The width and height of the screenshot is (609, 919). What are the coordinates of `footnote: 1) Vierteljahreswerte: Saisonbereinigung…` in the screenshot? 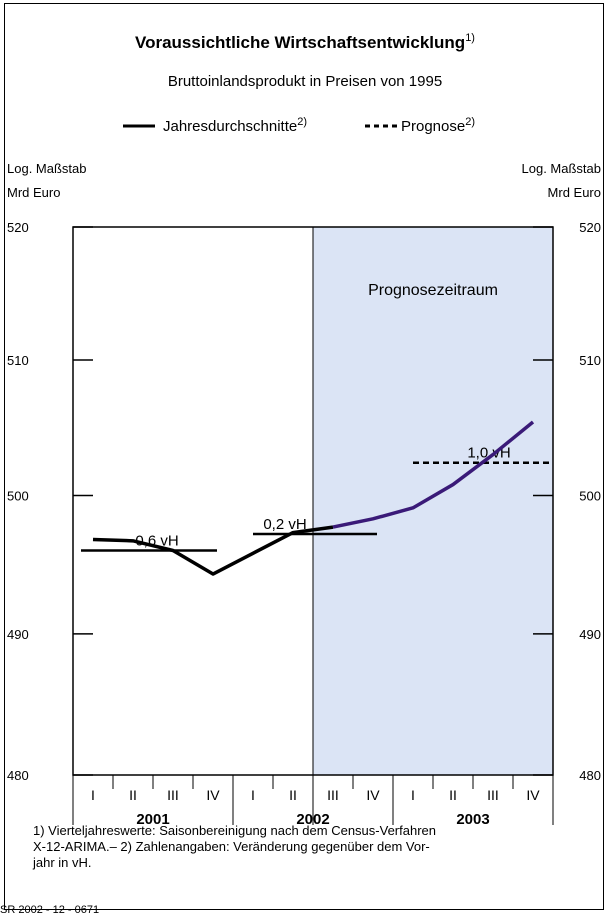 It's located at (234, 846).